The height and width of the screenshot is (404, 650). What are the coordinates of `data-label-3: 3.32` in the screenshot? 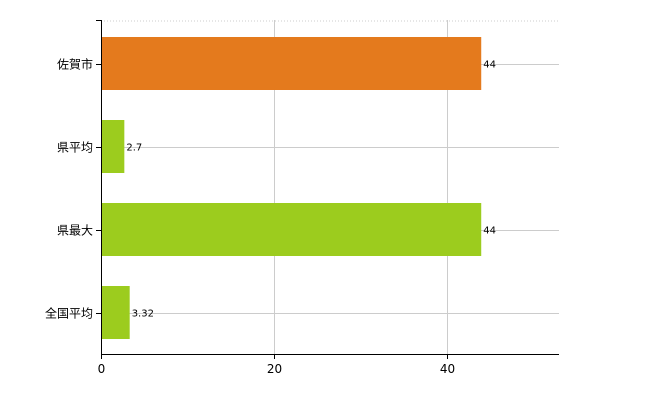 It's located at (143, 314).